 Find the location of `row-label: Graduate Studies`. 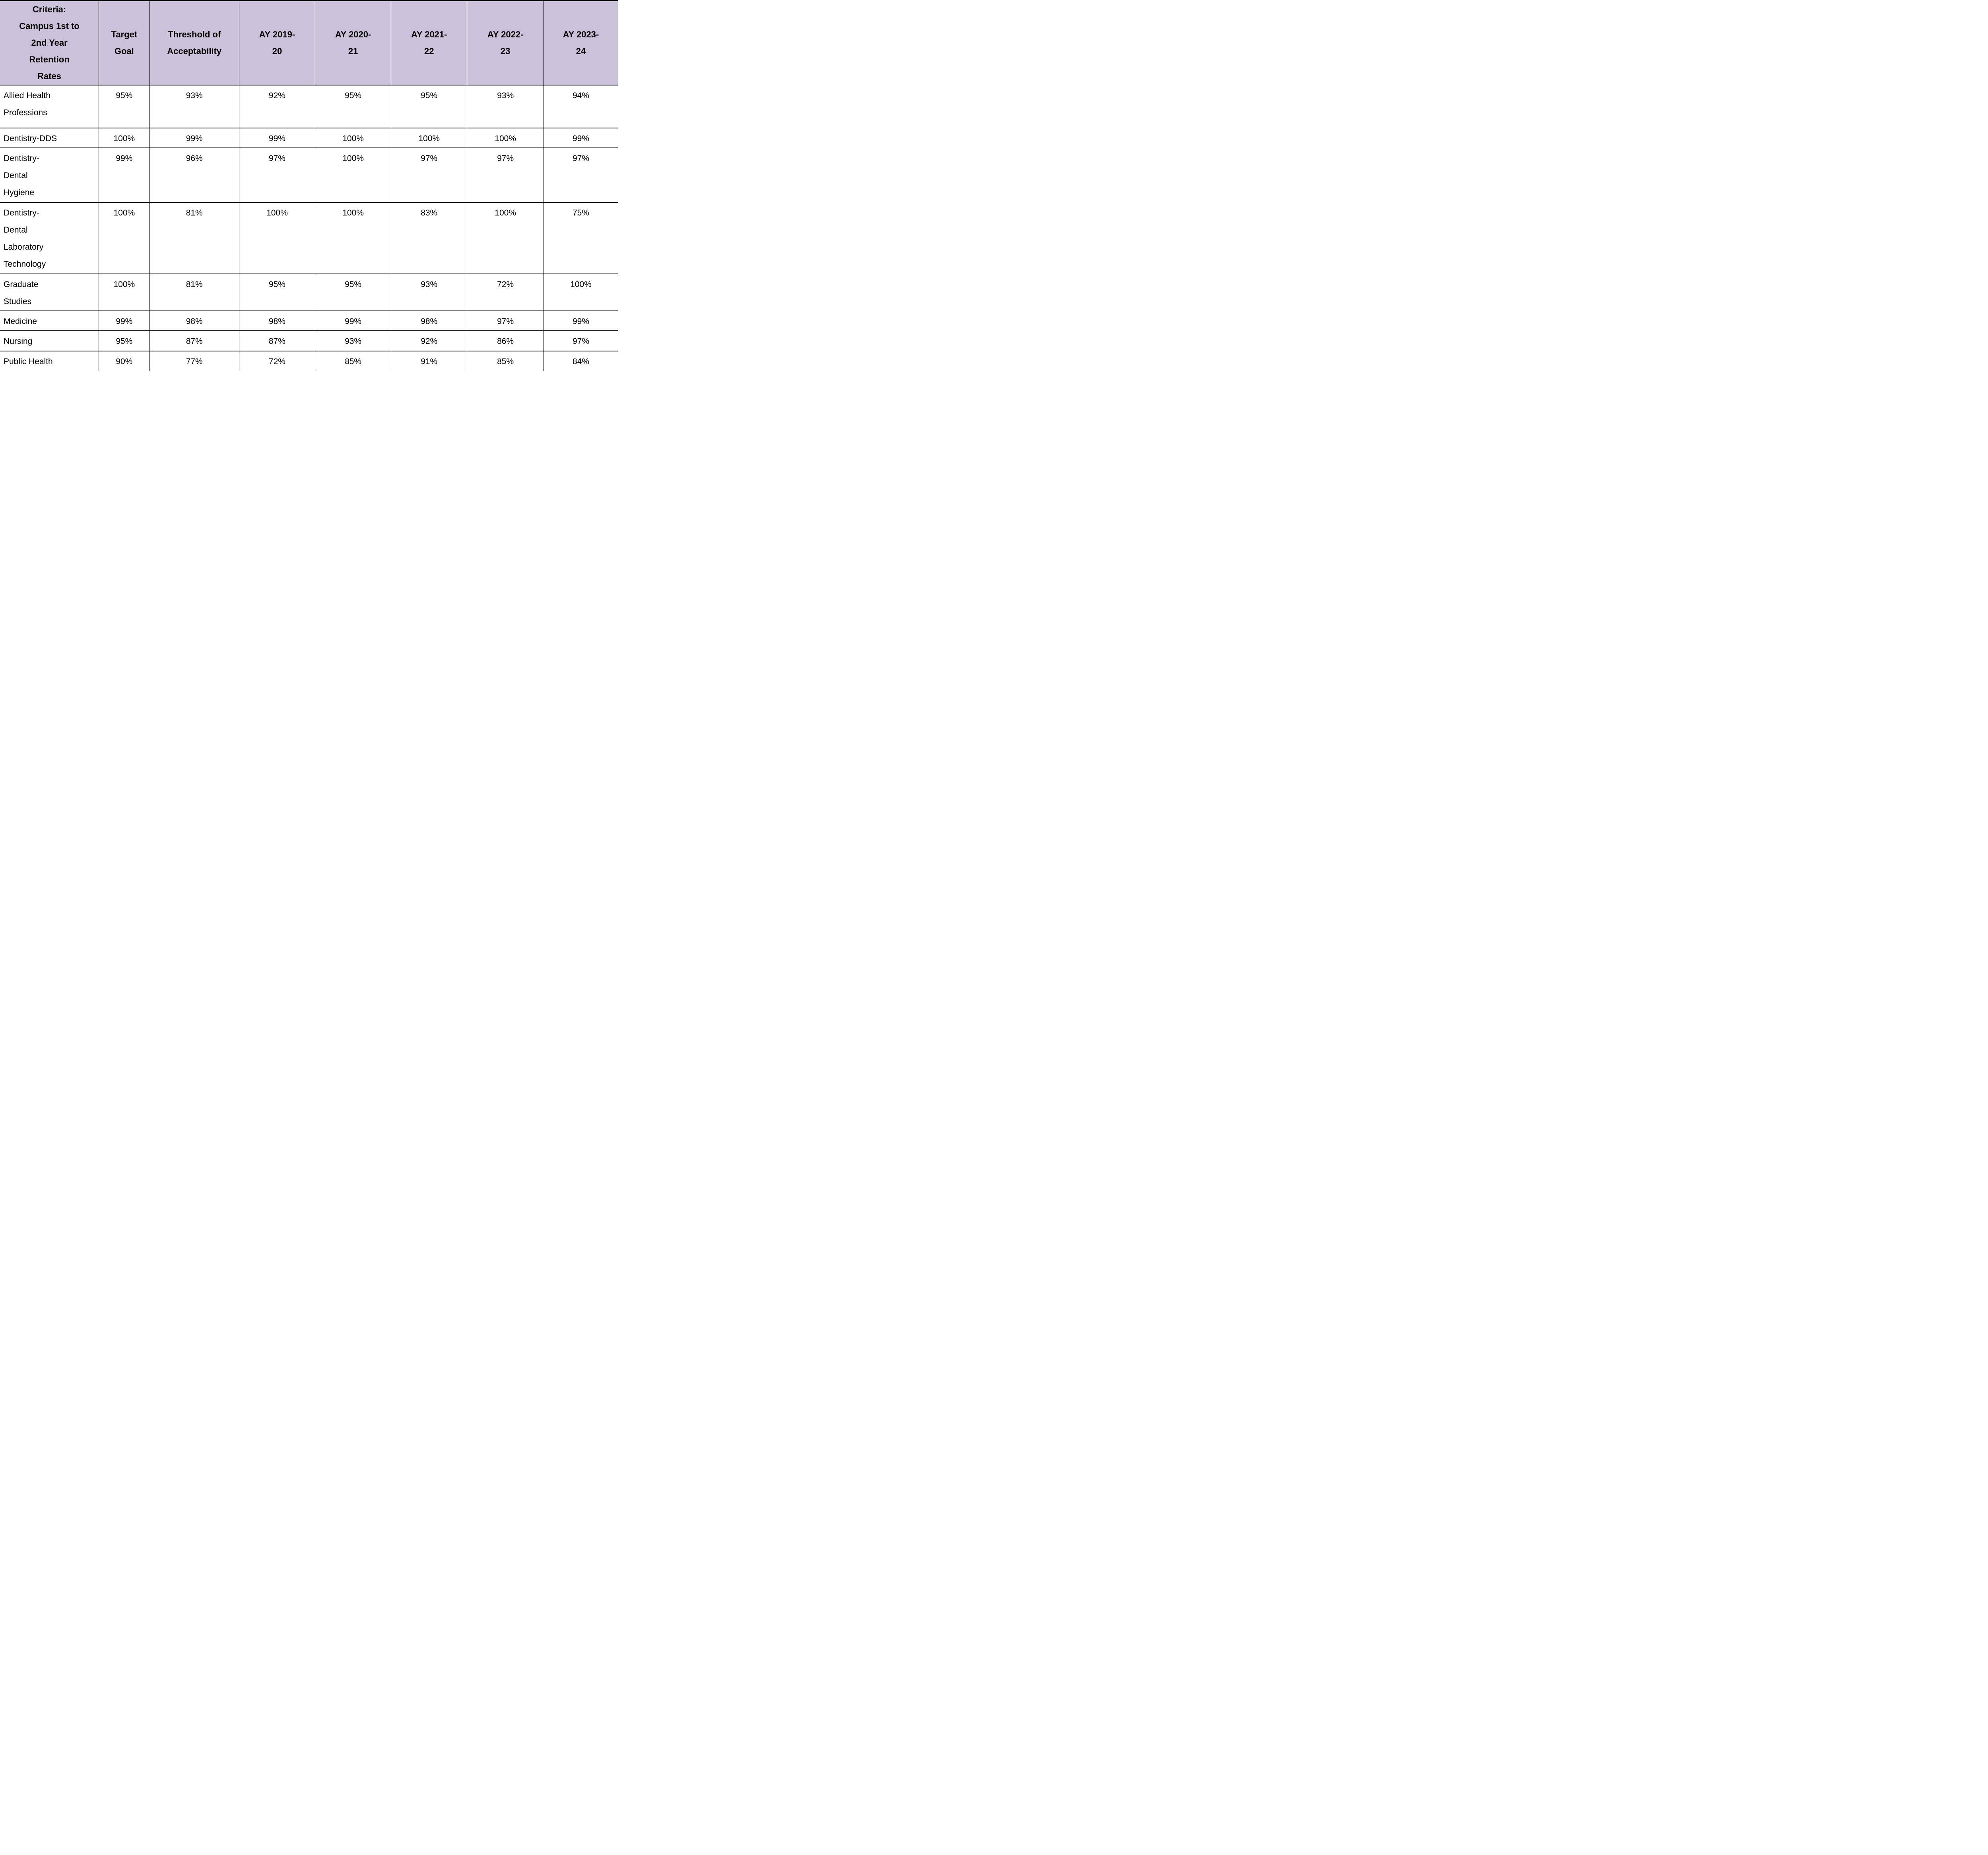

row-label: Graduate Studies is located at coordinates (49, 292).